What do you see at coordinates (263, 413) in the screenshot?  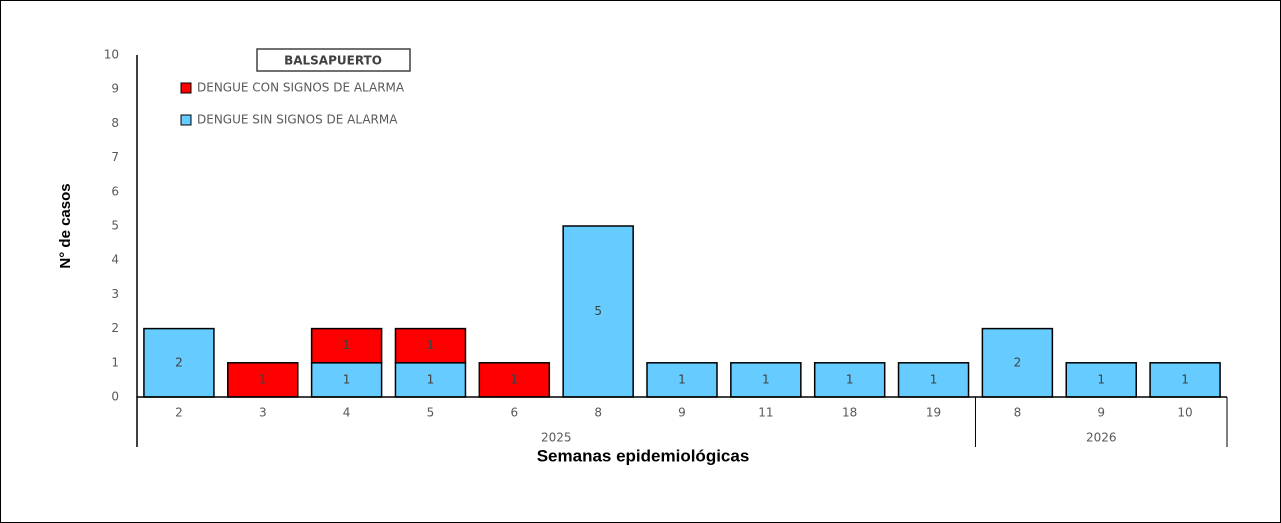 I see `x-tick-label: 3` at bounding box center [263, 413].